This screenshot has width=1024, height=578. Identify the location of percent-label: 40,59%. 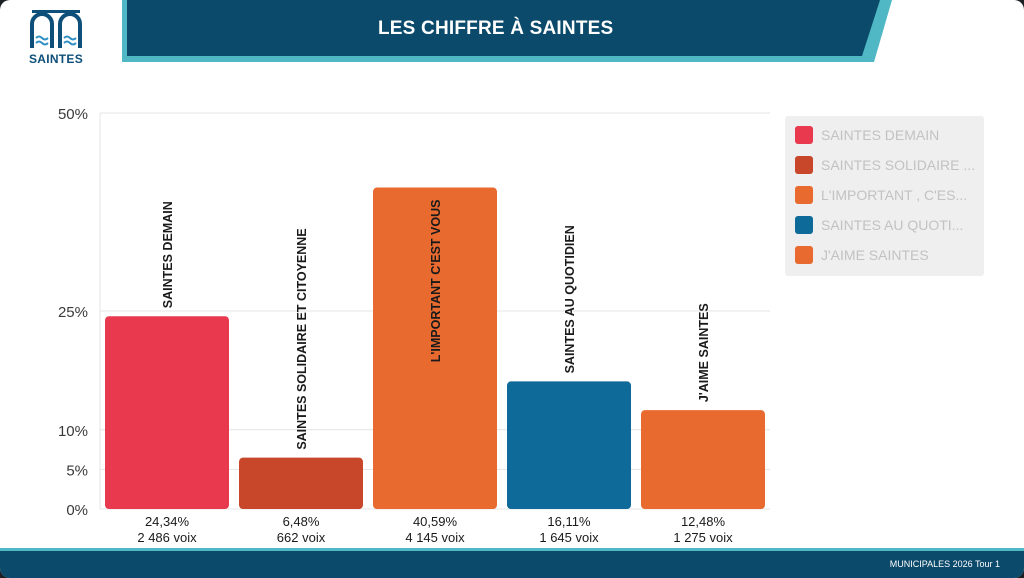
(435, 521).